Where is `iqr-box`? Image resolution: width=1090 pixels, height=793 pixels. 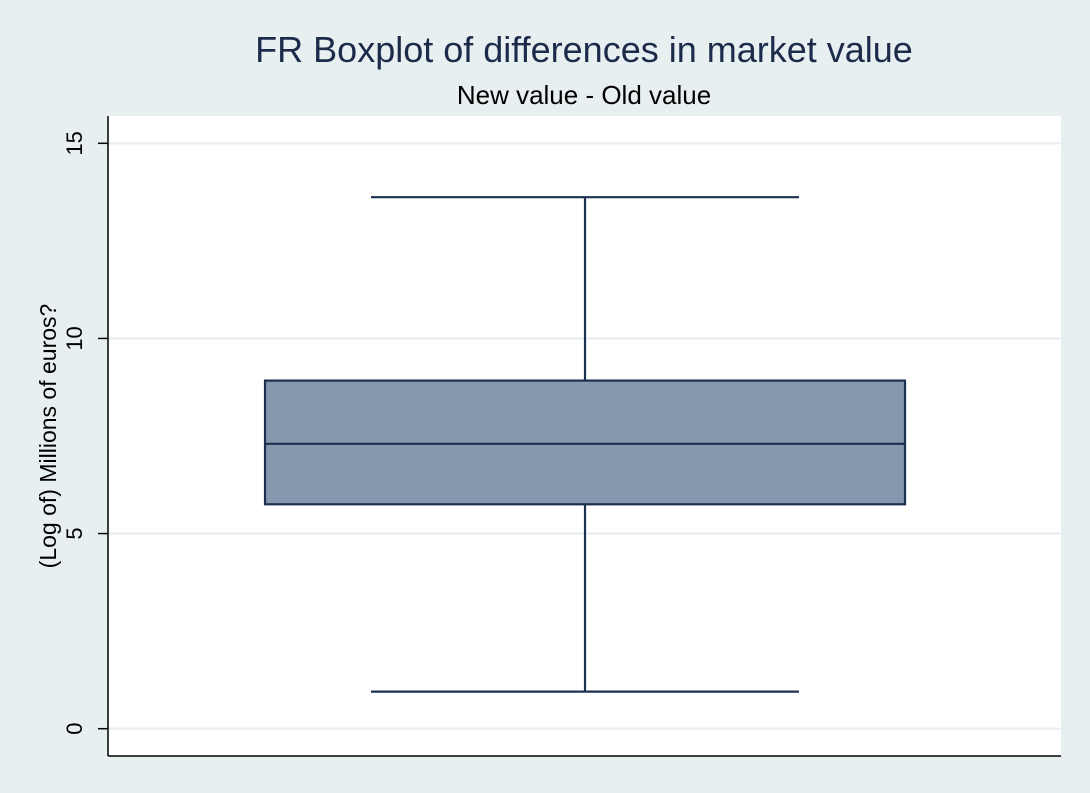 iqr-box is located at coordinates (585, 442).